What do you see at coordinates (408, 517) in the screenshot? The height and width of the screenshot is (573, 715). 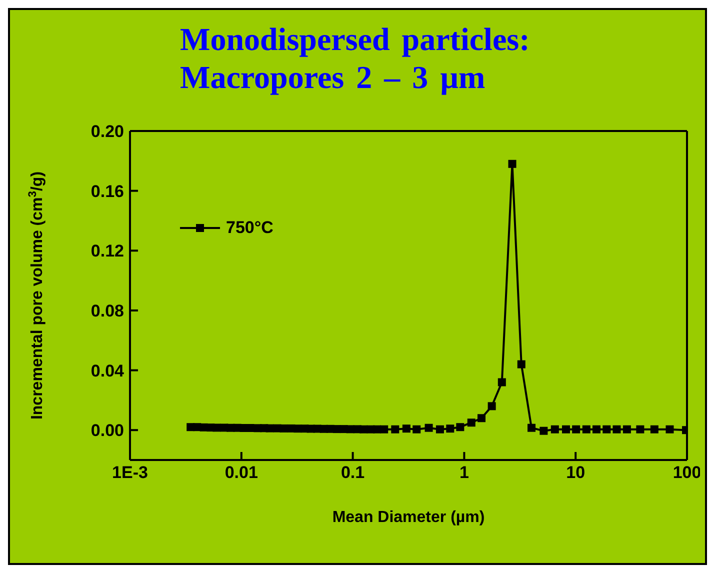 I see `x-axis-title: Mean Diameter (µm)` at bounding box center [408, 517].